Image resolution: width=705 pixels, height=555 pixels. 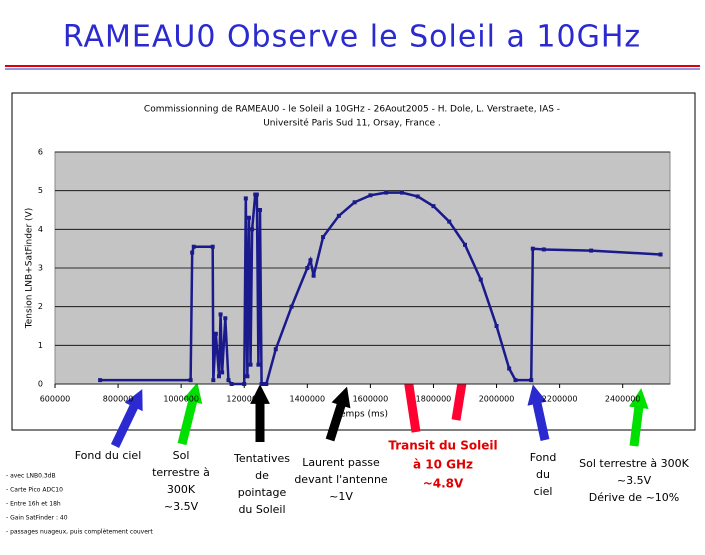 What do you see at coordinates (341, 479) in the screenshot?
I see `annotation: devant l'antenne` at bounding box center [341, 479].